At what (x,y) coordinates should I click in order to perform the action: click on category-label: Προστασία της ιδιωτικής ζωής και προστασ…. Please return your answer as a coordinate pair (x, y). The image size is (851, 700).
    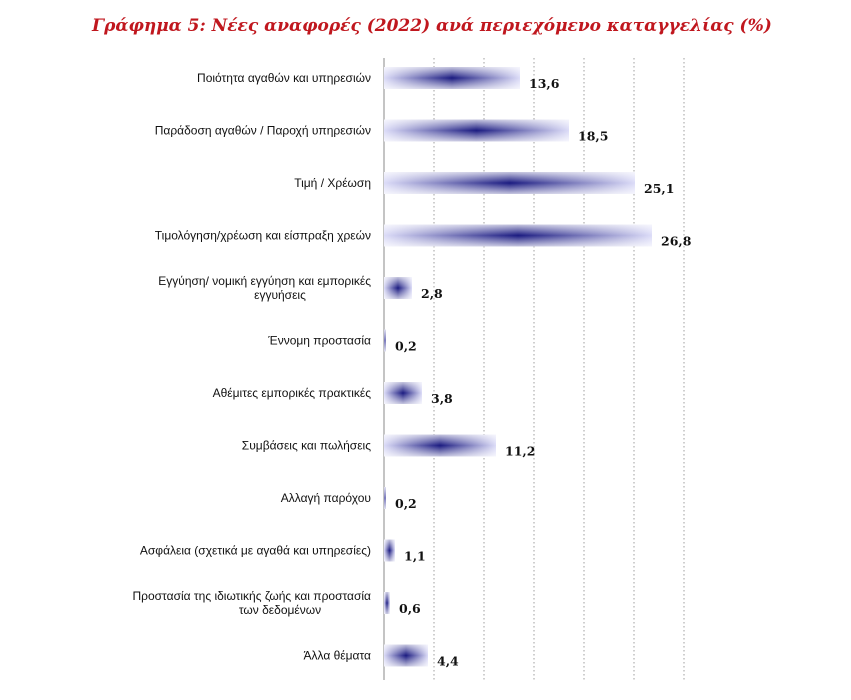
    Looking at the image, I should click on (251, 603).